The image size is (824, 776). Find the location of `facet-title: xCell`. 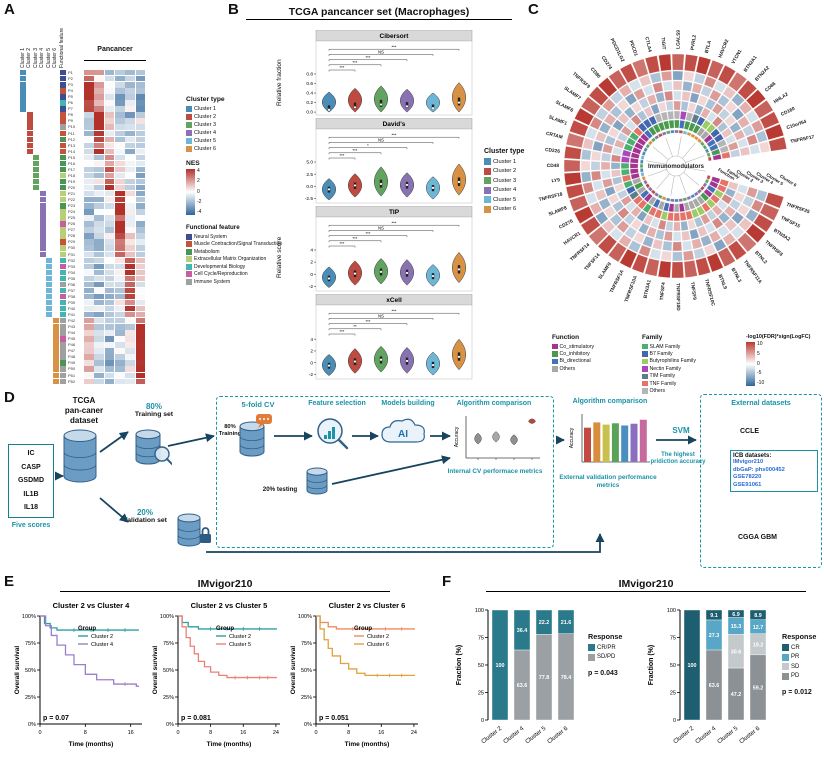

facet-title: xCell is located at coordinates (394, 300).